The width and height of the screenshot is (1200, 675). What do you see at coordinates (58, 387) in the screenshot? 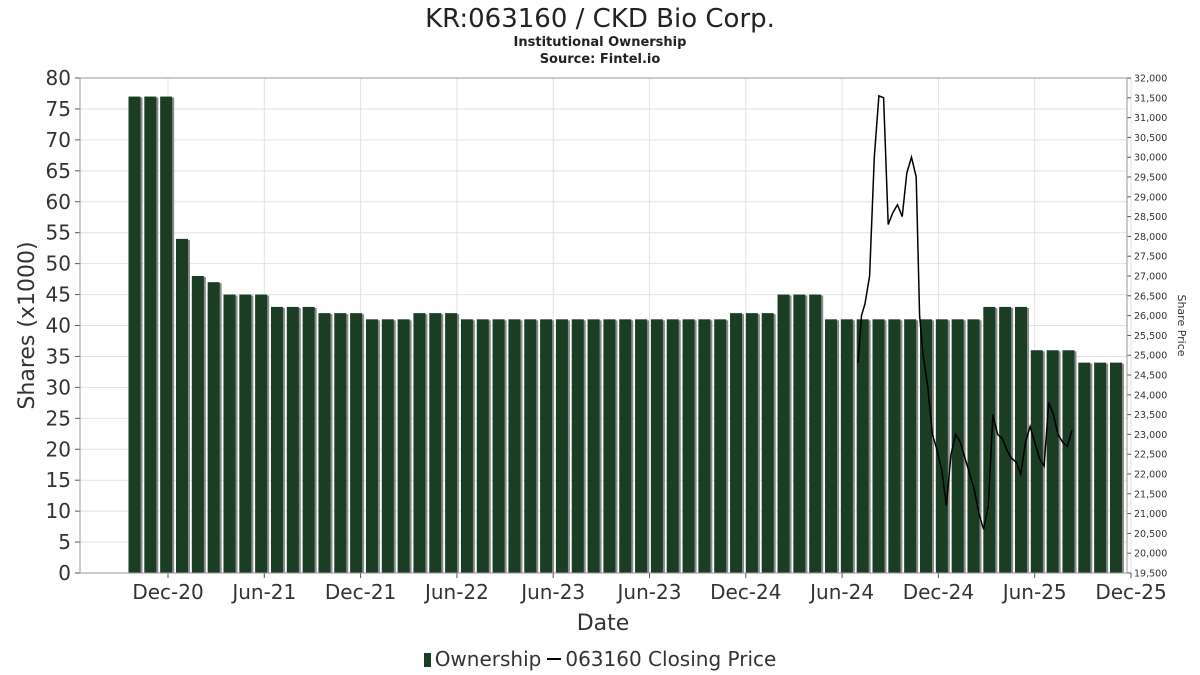
I see `y-tick-label: 30` at bounding box center [58, 387].